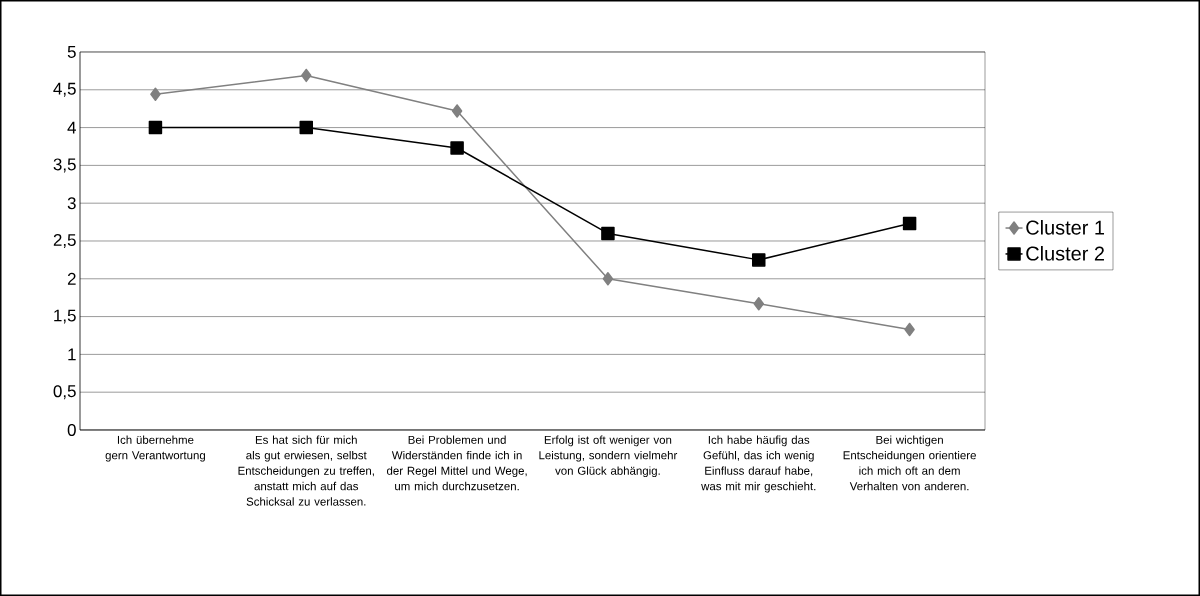 This screenshot has width=1200, height=596. I want to click on y-tick-label: 5, so click(71, 52).